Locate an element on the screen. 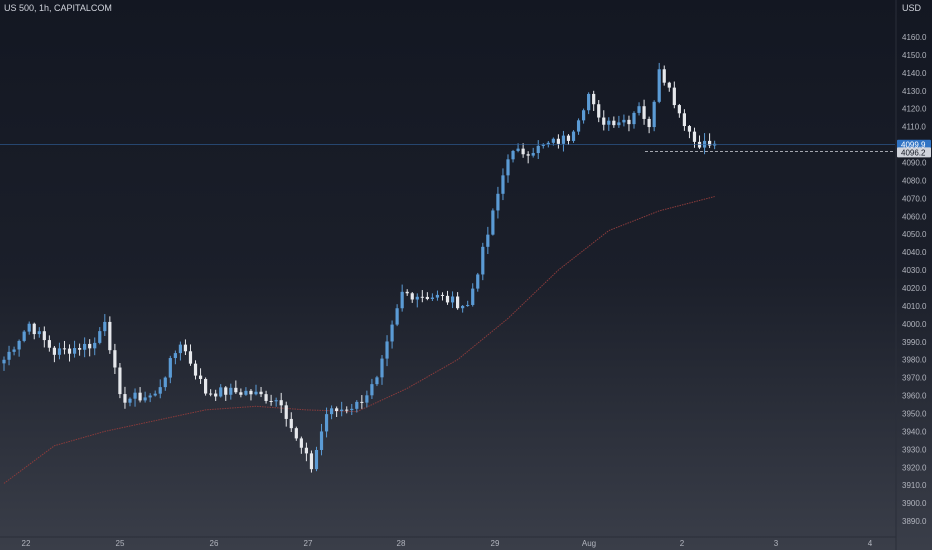  y-tick-label: 3950.0 is located at coordinates (914, 413).